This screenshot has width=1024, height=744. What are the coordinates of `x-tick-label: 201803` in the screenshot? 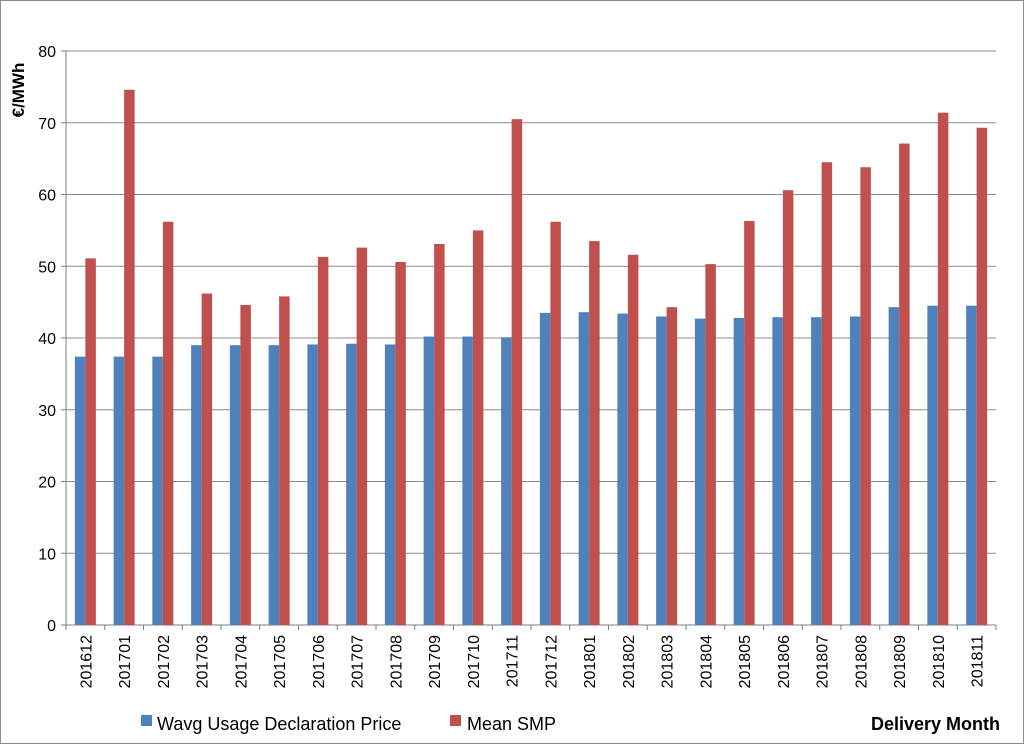 It's located at (668, 661).